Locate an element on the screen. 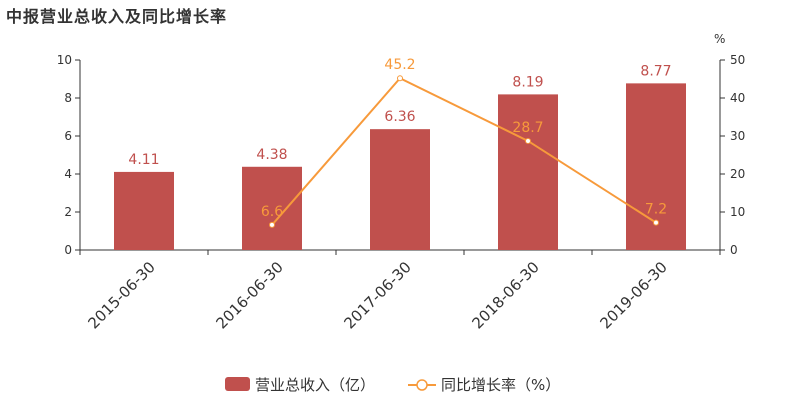 This screenshot has width=800, height=400. left-tick-label: 2 is located at coordinates (68, 212).